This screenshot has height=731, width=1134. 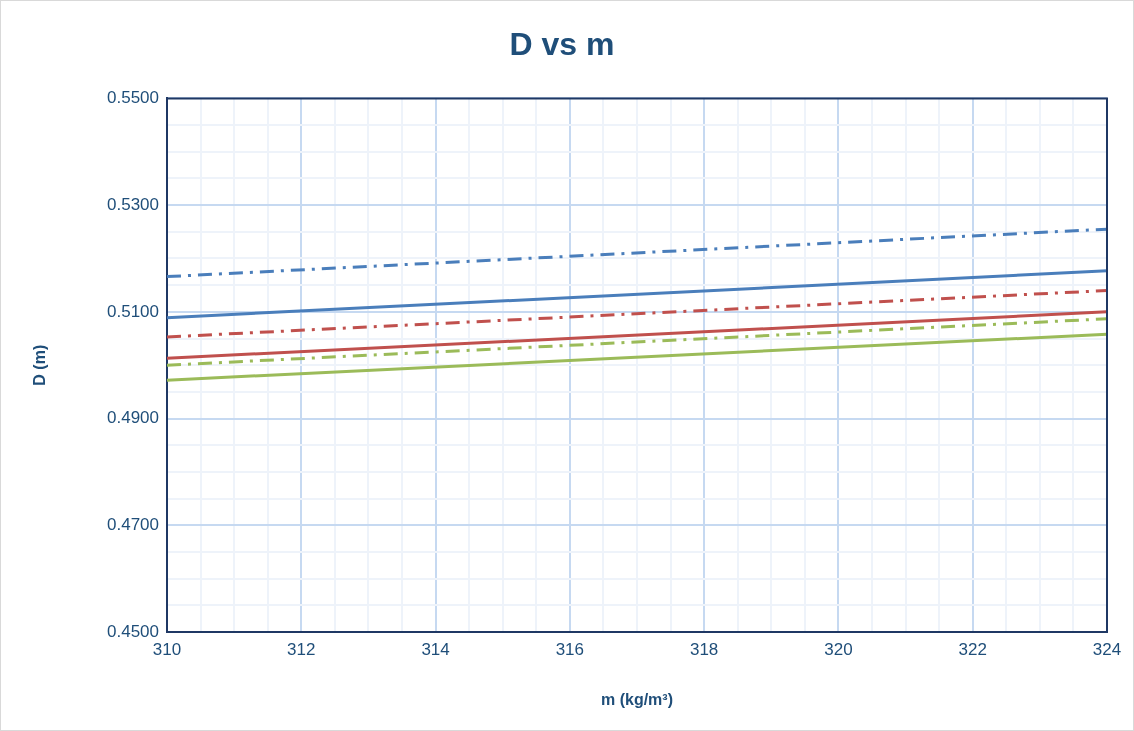 I want to click on x-axis-title: m (kg/m³), so click(x=637, y=699).